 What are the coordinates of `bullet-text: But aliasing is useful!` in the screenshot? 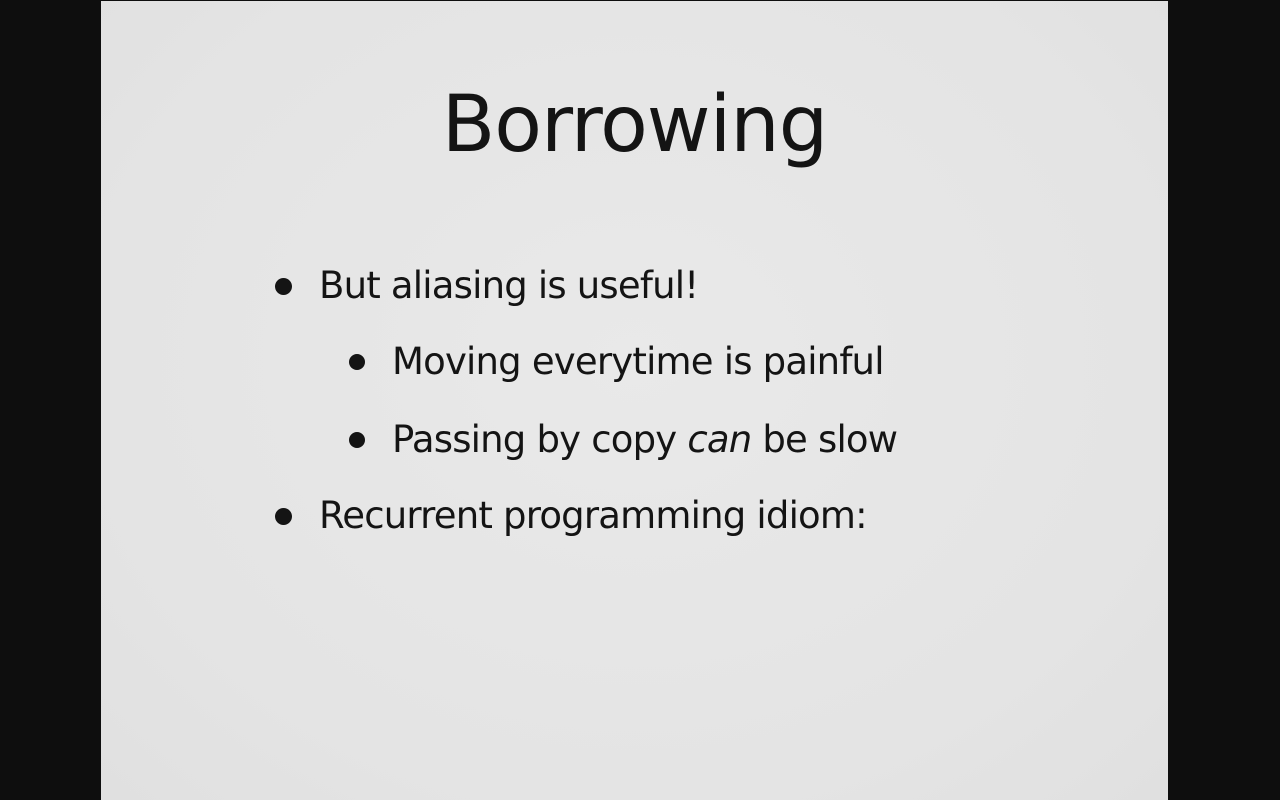 It's located at (509, 285).